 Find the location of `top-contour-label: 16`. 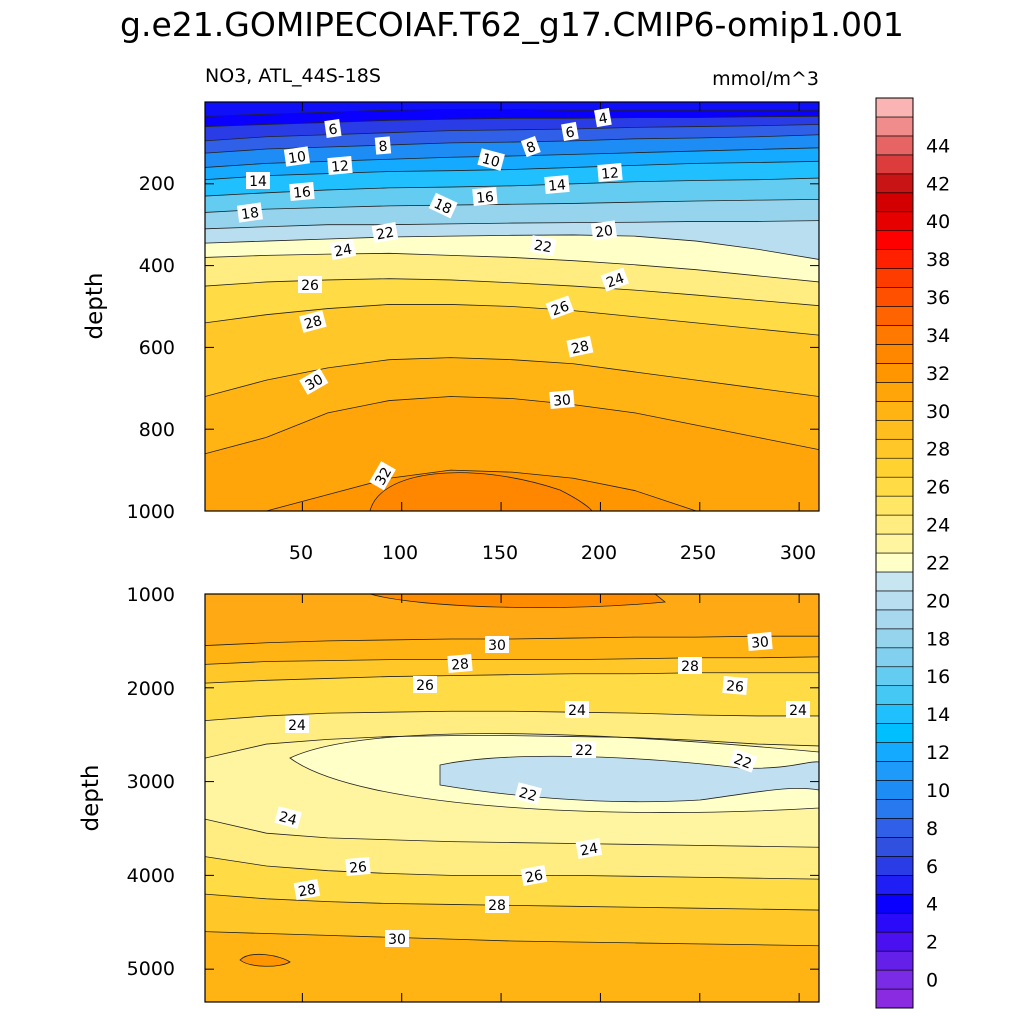

top-contour-label: 16 is located at coordinates (485, 196).